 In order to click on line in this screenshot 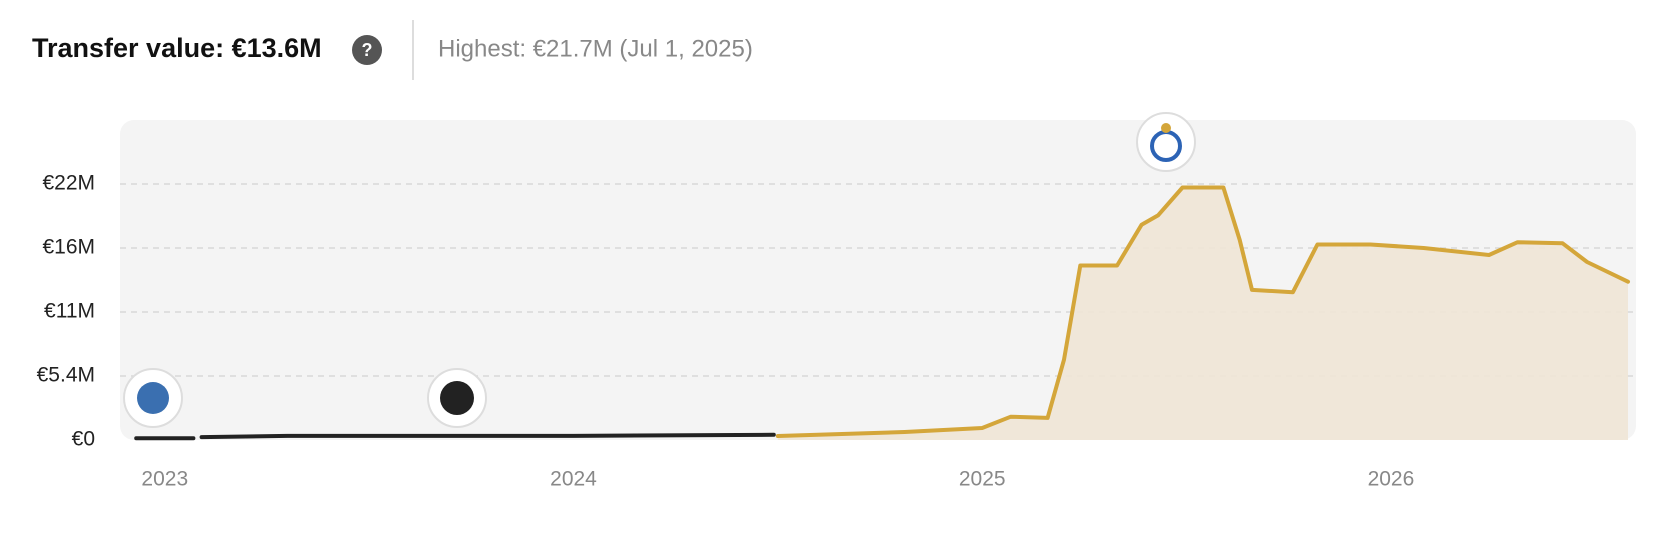, I will do `click(455, 436)`.